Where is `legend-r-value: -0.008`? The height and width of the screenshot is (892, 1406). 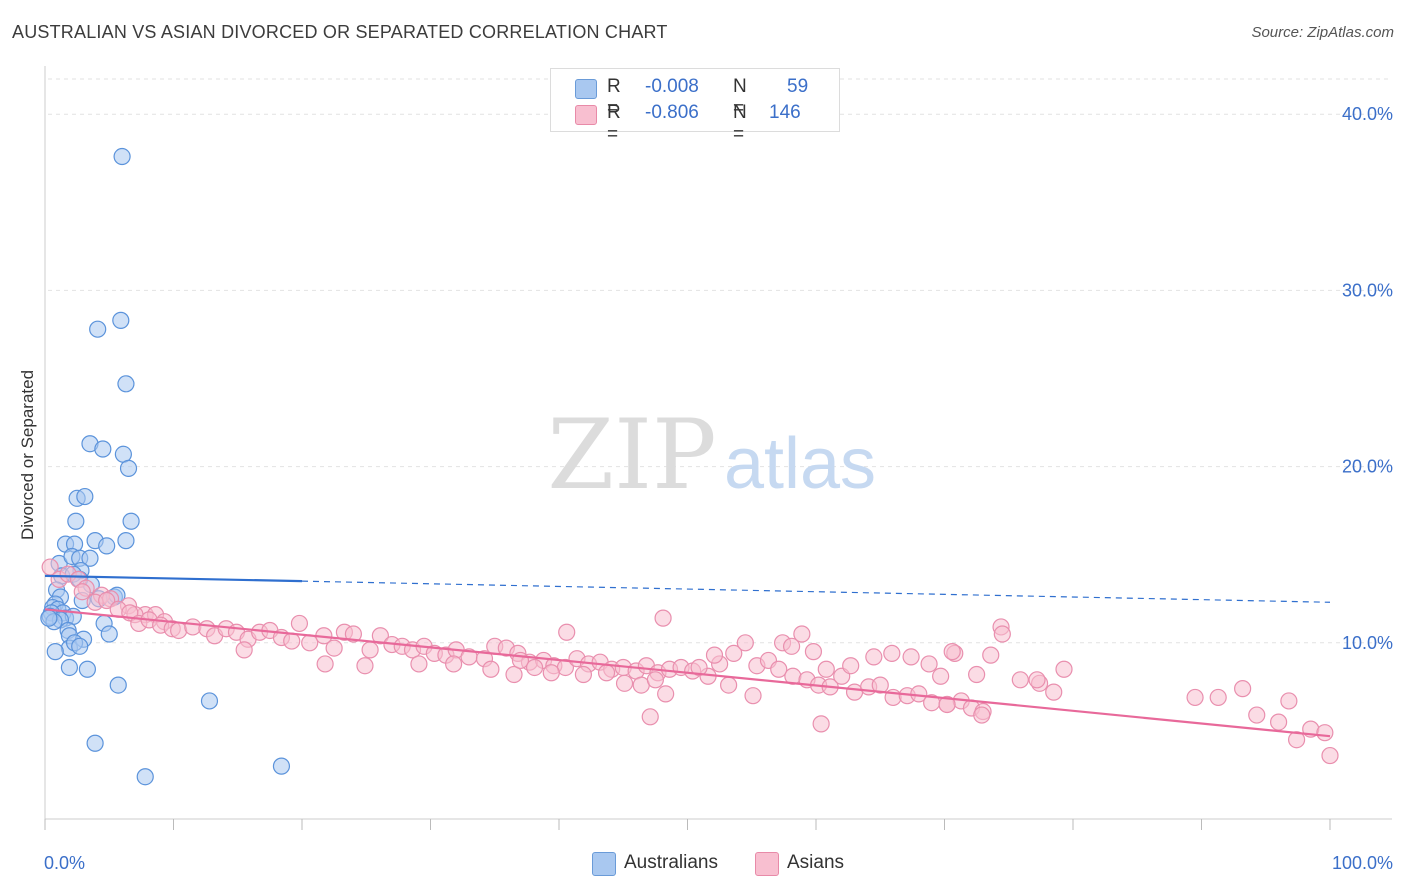 legend-r-value: -0.008 is located at coordinates (672, 86).